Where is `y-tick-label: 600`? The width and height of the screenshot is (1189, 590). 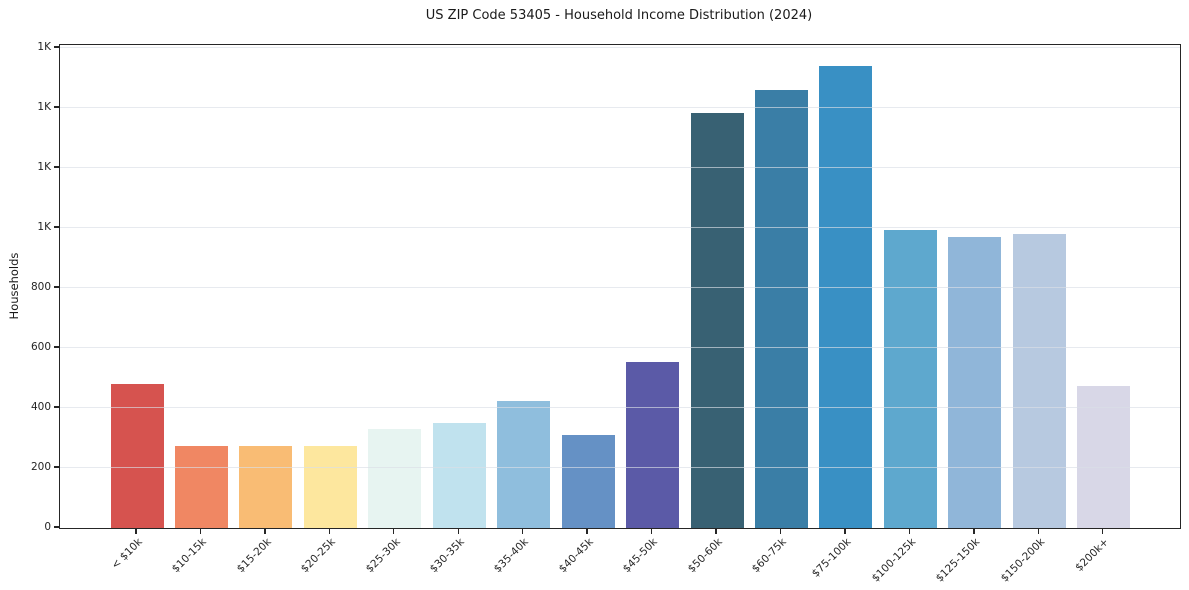
y-tick-label: 600 is located at coordinates (40, 347).